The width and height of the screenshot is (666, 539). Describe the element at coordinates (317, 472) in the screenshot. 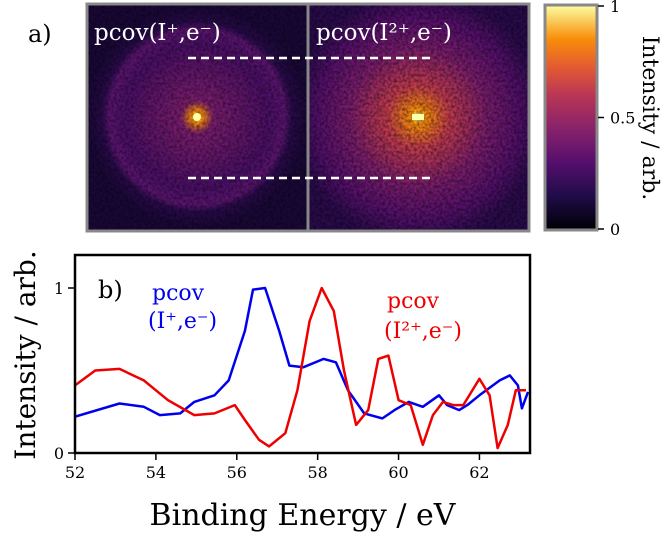

I see `x-tick-label: 58` at that location.